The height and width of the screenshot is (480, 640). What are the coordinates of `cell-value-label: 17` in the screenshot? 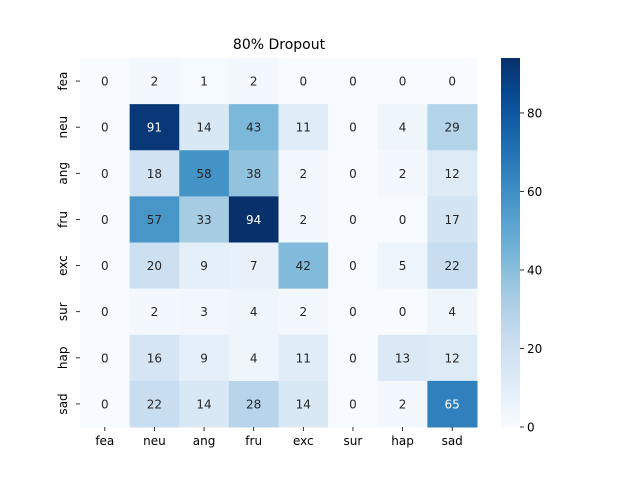 It's located at (452, 220).